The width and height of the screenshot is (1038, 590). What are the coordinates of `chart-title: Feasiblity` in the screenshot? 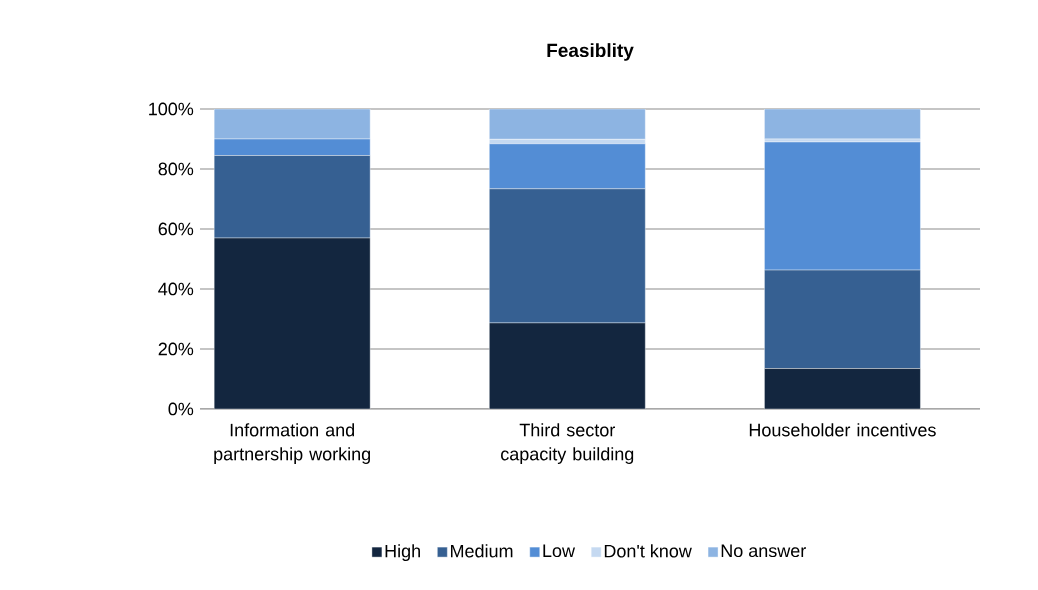 It's located at (590, 52).